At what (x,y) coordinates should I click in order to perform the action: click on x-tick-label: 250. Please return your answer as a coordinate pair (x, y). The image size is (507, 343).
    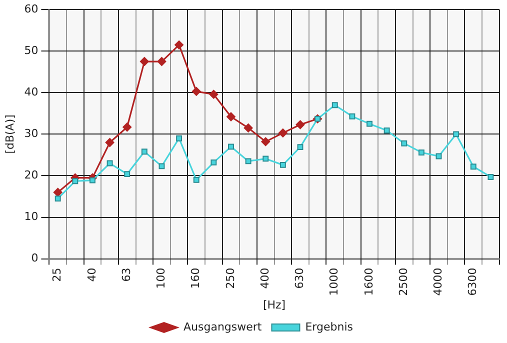
    Looking at the image, I should click on (230, 278).